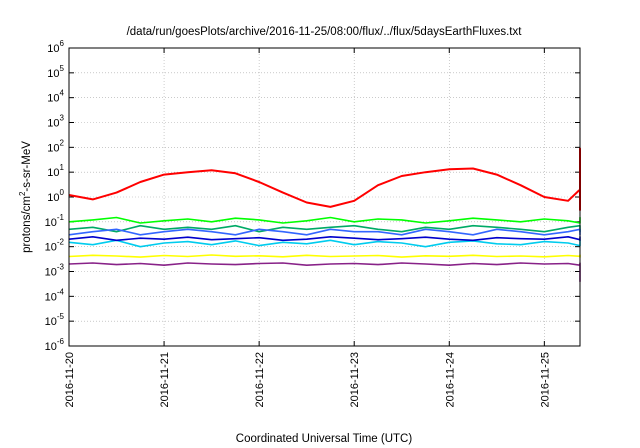  What do you see at coordinates (22, 193) in the screenshot?
I see `y-axis-label-sup: 2` at bounding box center [22, 193].